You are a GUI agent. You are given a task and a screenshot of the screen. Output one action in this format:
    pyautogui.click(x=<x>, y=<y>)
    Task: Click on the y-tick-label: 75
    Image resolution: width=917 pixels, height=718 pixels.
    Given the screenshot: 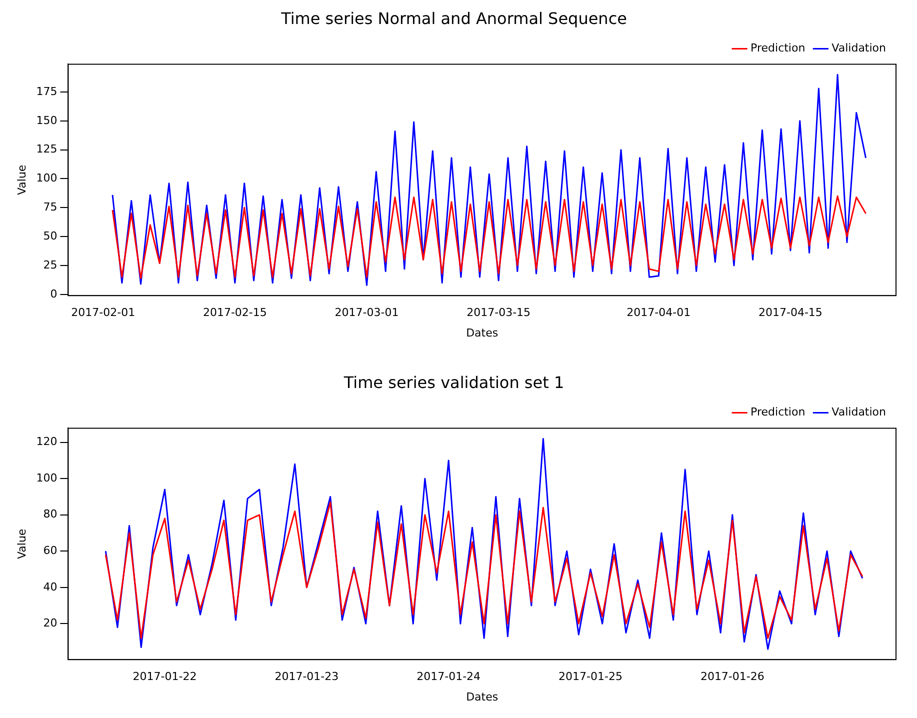 What is the action you would take?
    pyautogui.click(x=50, y=207)
    